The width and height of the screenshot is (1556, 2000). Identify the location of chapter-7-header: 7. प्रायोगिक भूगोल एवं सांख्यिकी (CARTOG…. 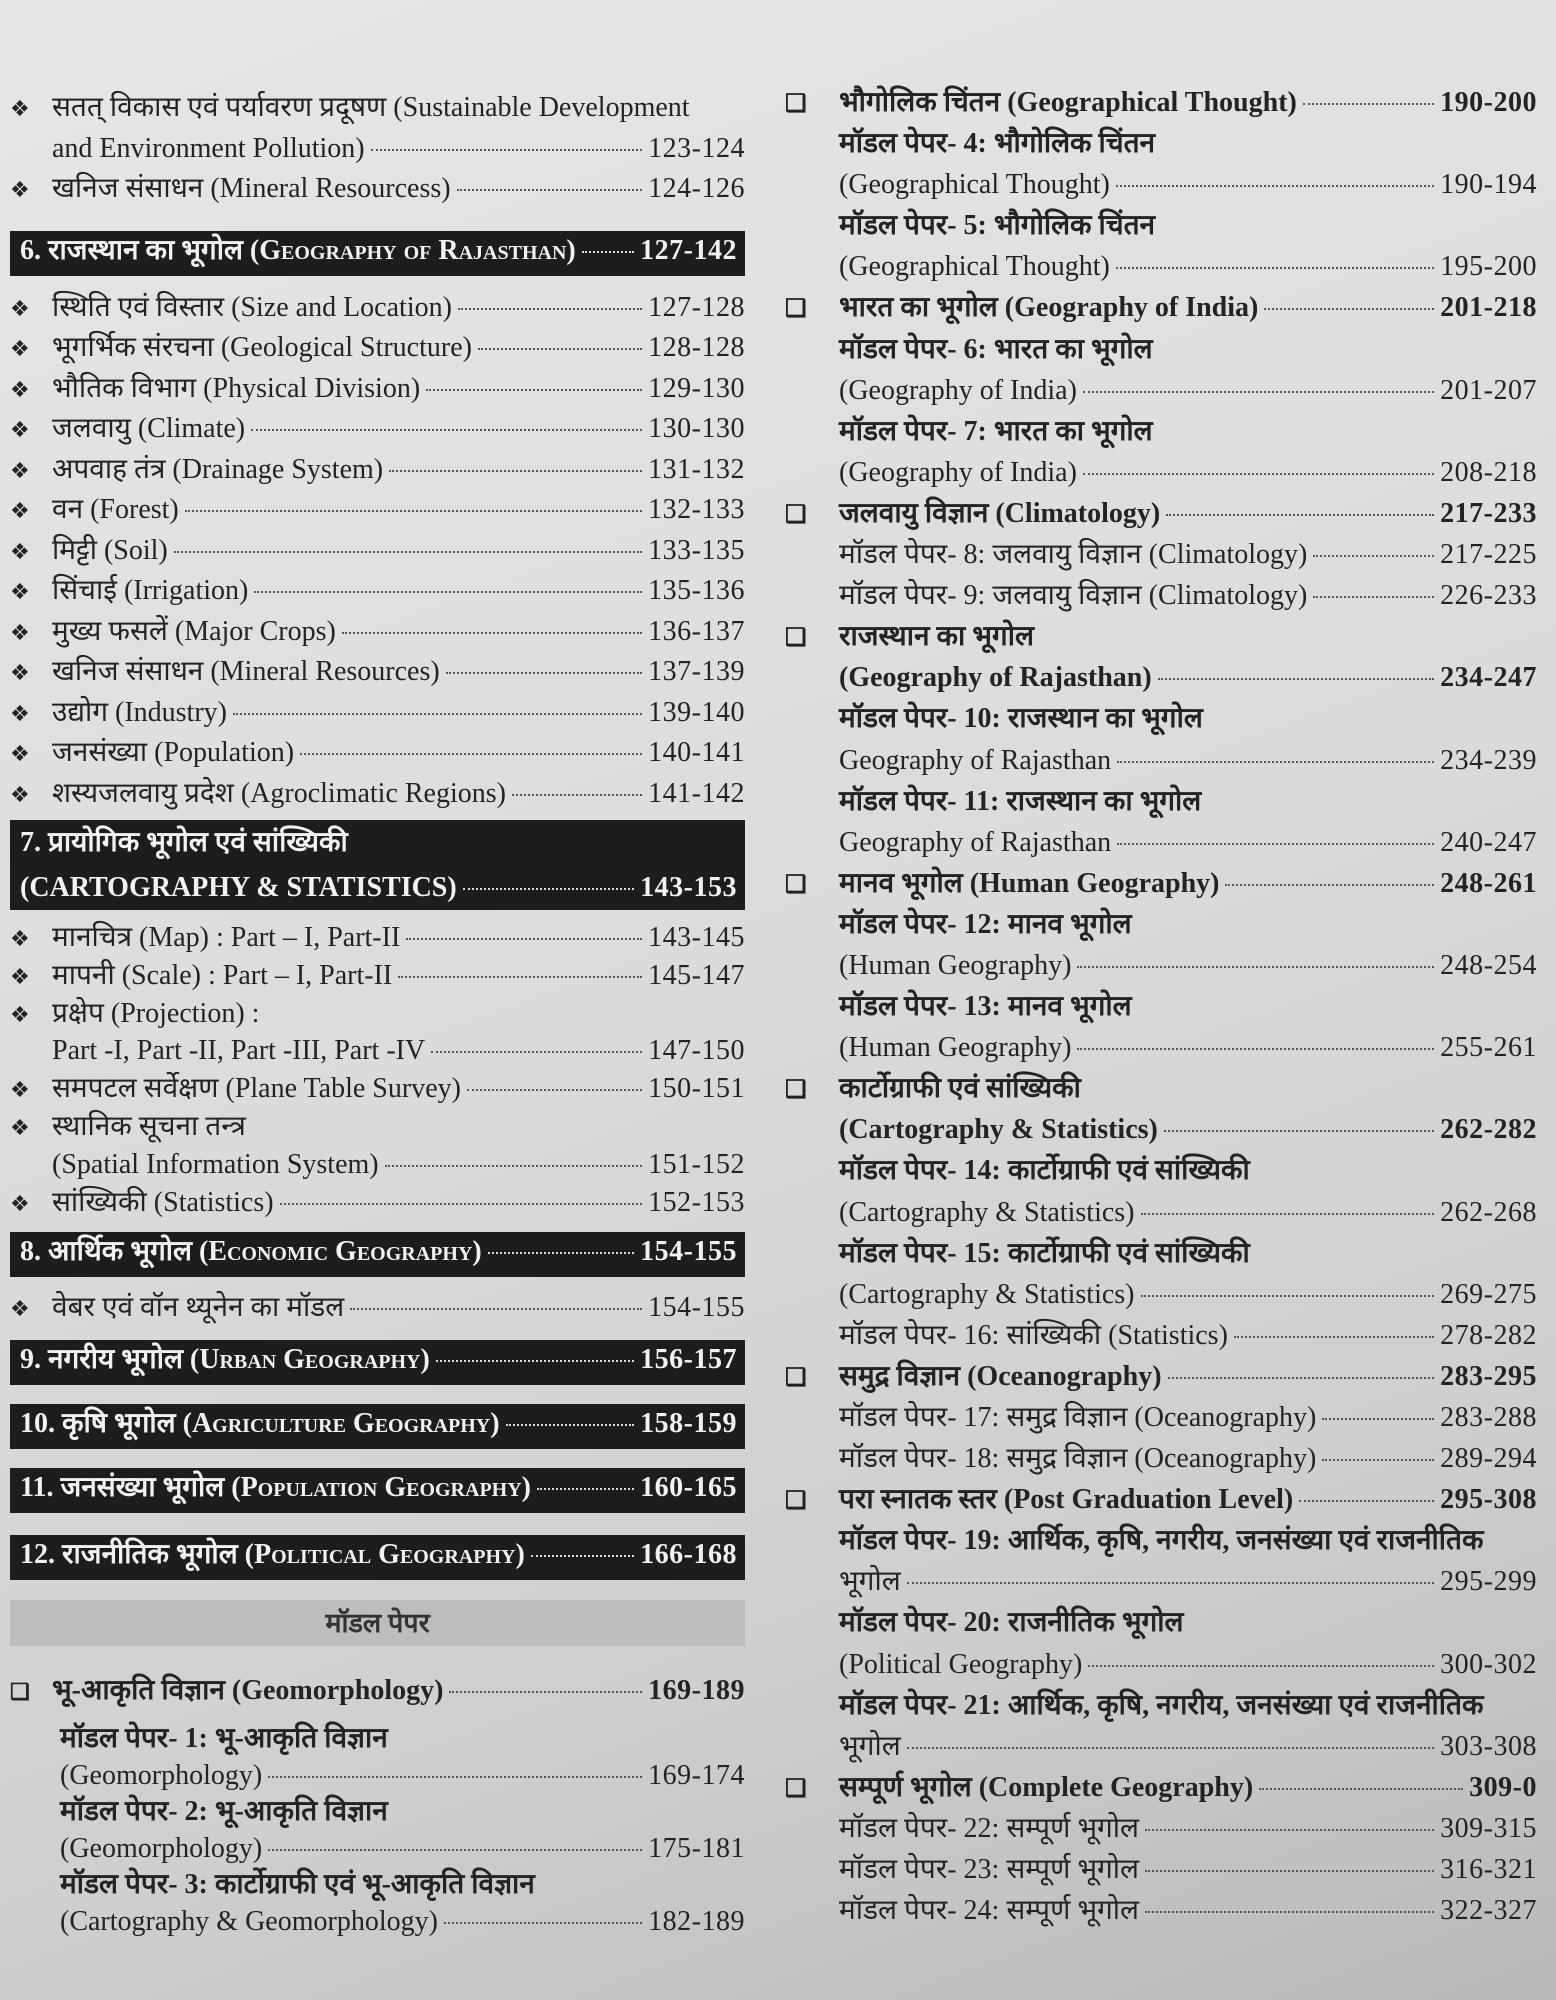
(377, 865).